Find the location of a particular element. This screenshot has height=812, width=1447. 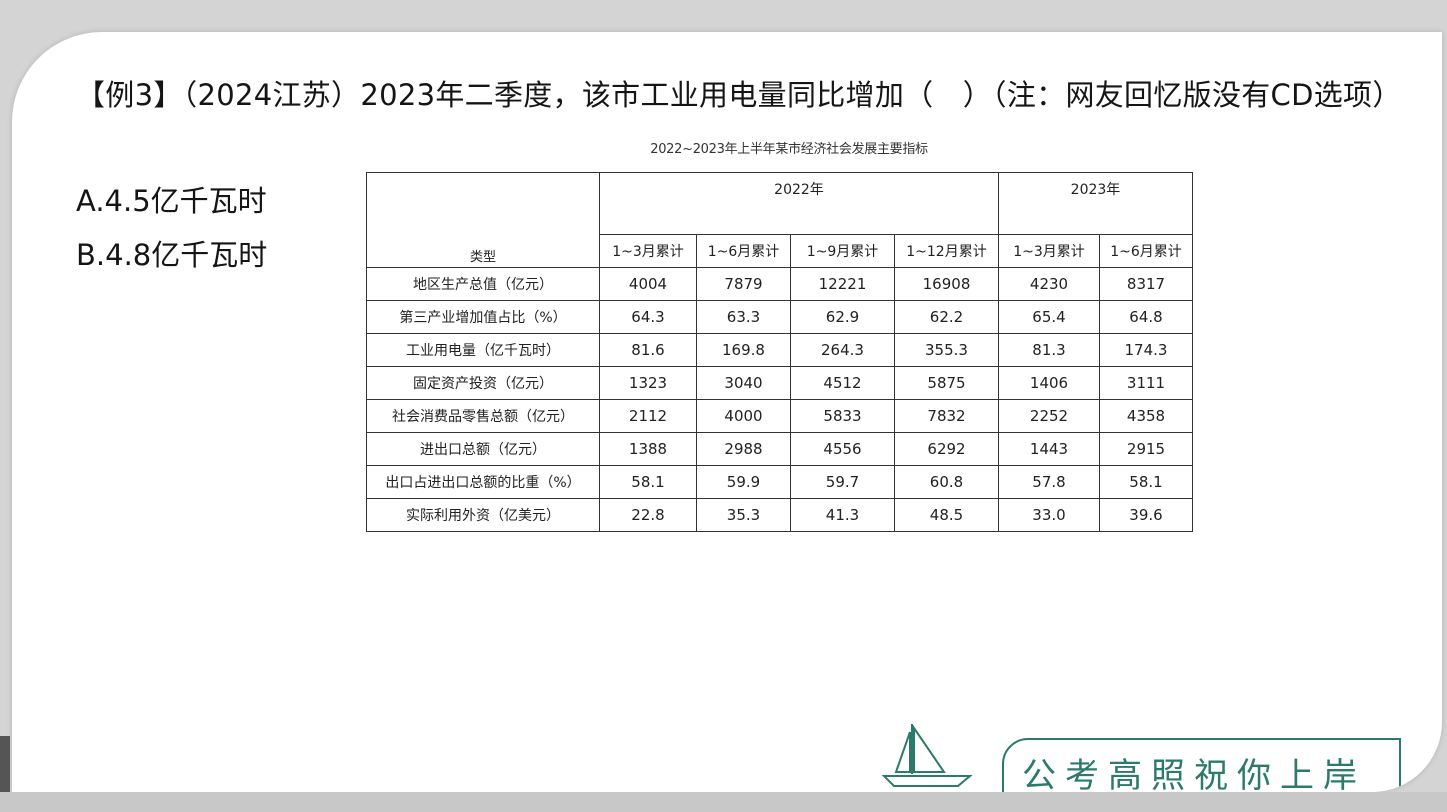

table-row: 社会消费品零售总额（亿元） 2112 4000 5833 7832 2252 4358 is located at coordinates (779, 416).